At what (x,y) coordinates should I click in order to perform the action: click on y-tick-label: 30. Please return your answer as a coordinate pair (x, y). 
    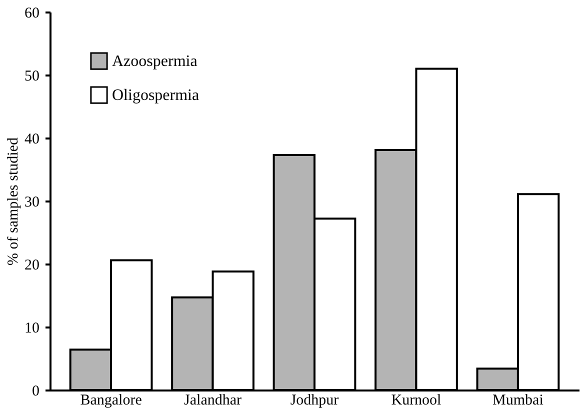
    Looking at the image, I should click on (32, 202).